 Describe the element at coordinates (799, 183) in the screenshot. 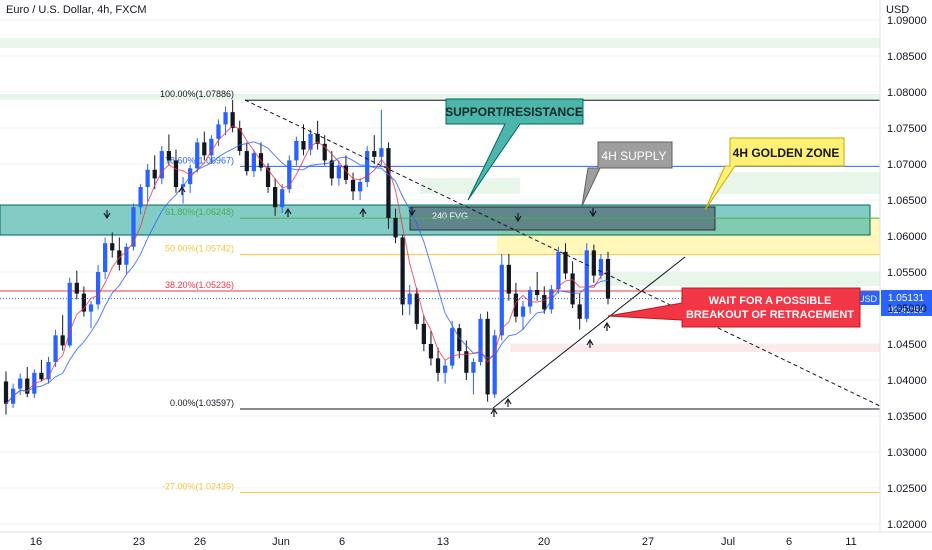

I see `band-fvg-a` at that location.